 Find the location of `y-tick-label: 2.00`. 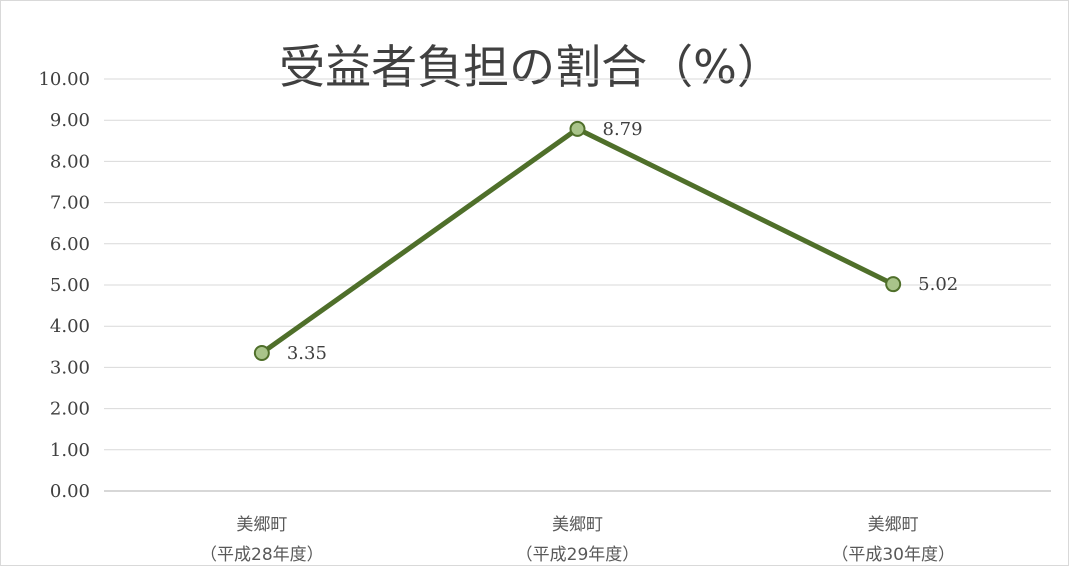

y-tick-label: 2.00 is located at coordinates (70, 409).